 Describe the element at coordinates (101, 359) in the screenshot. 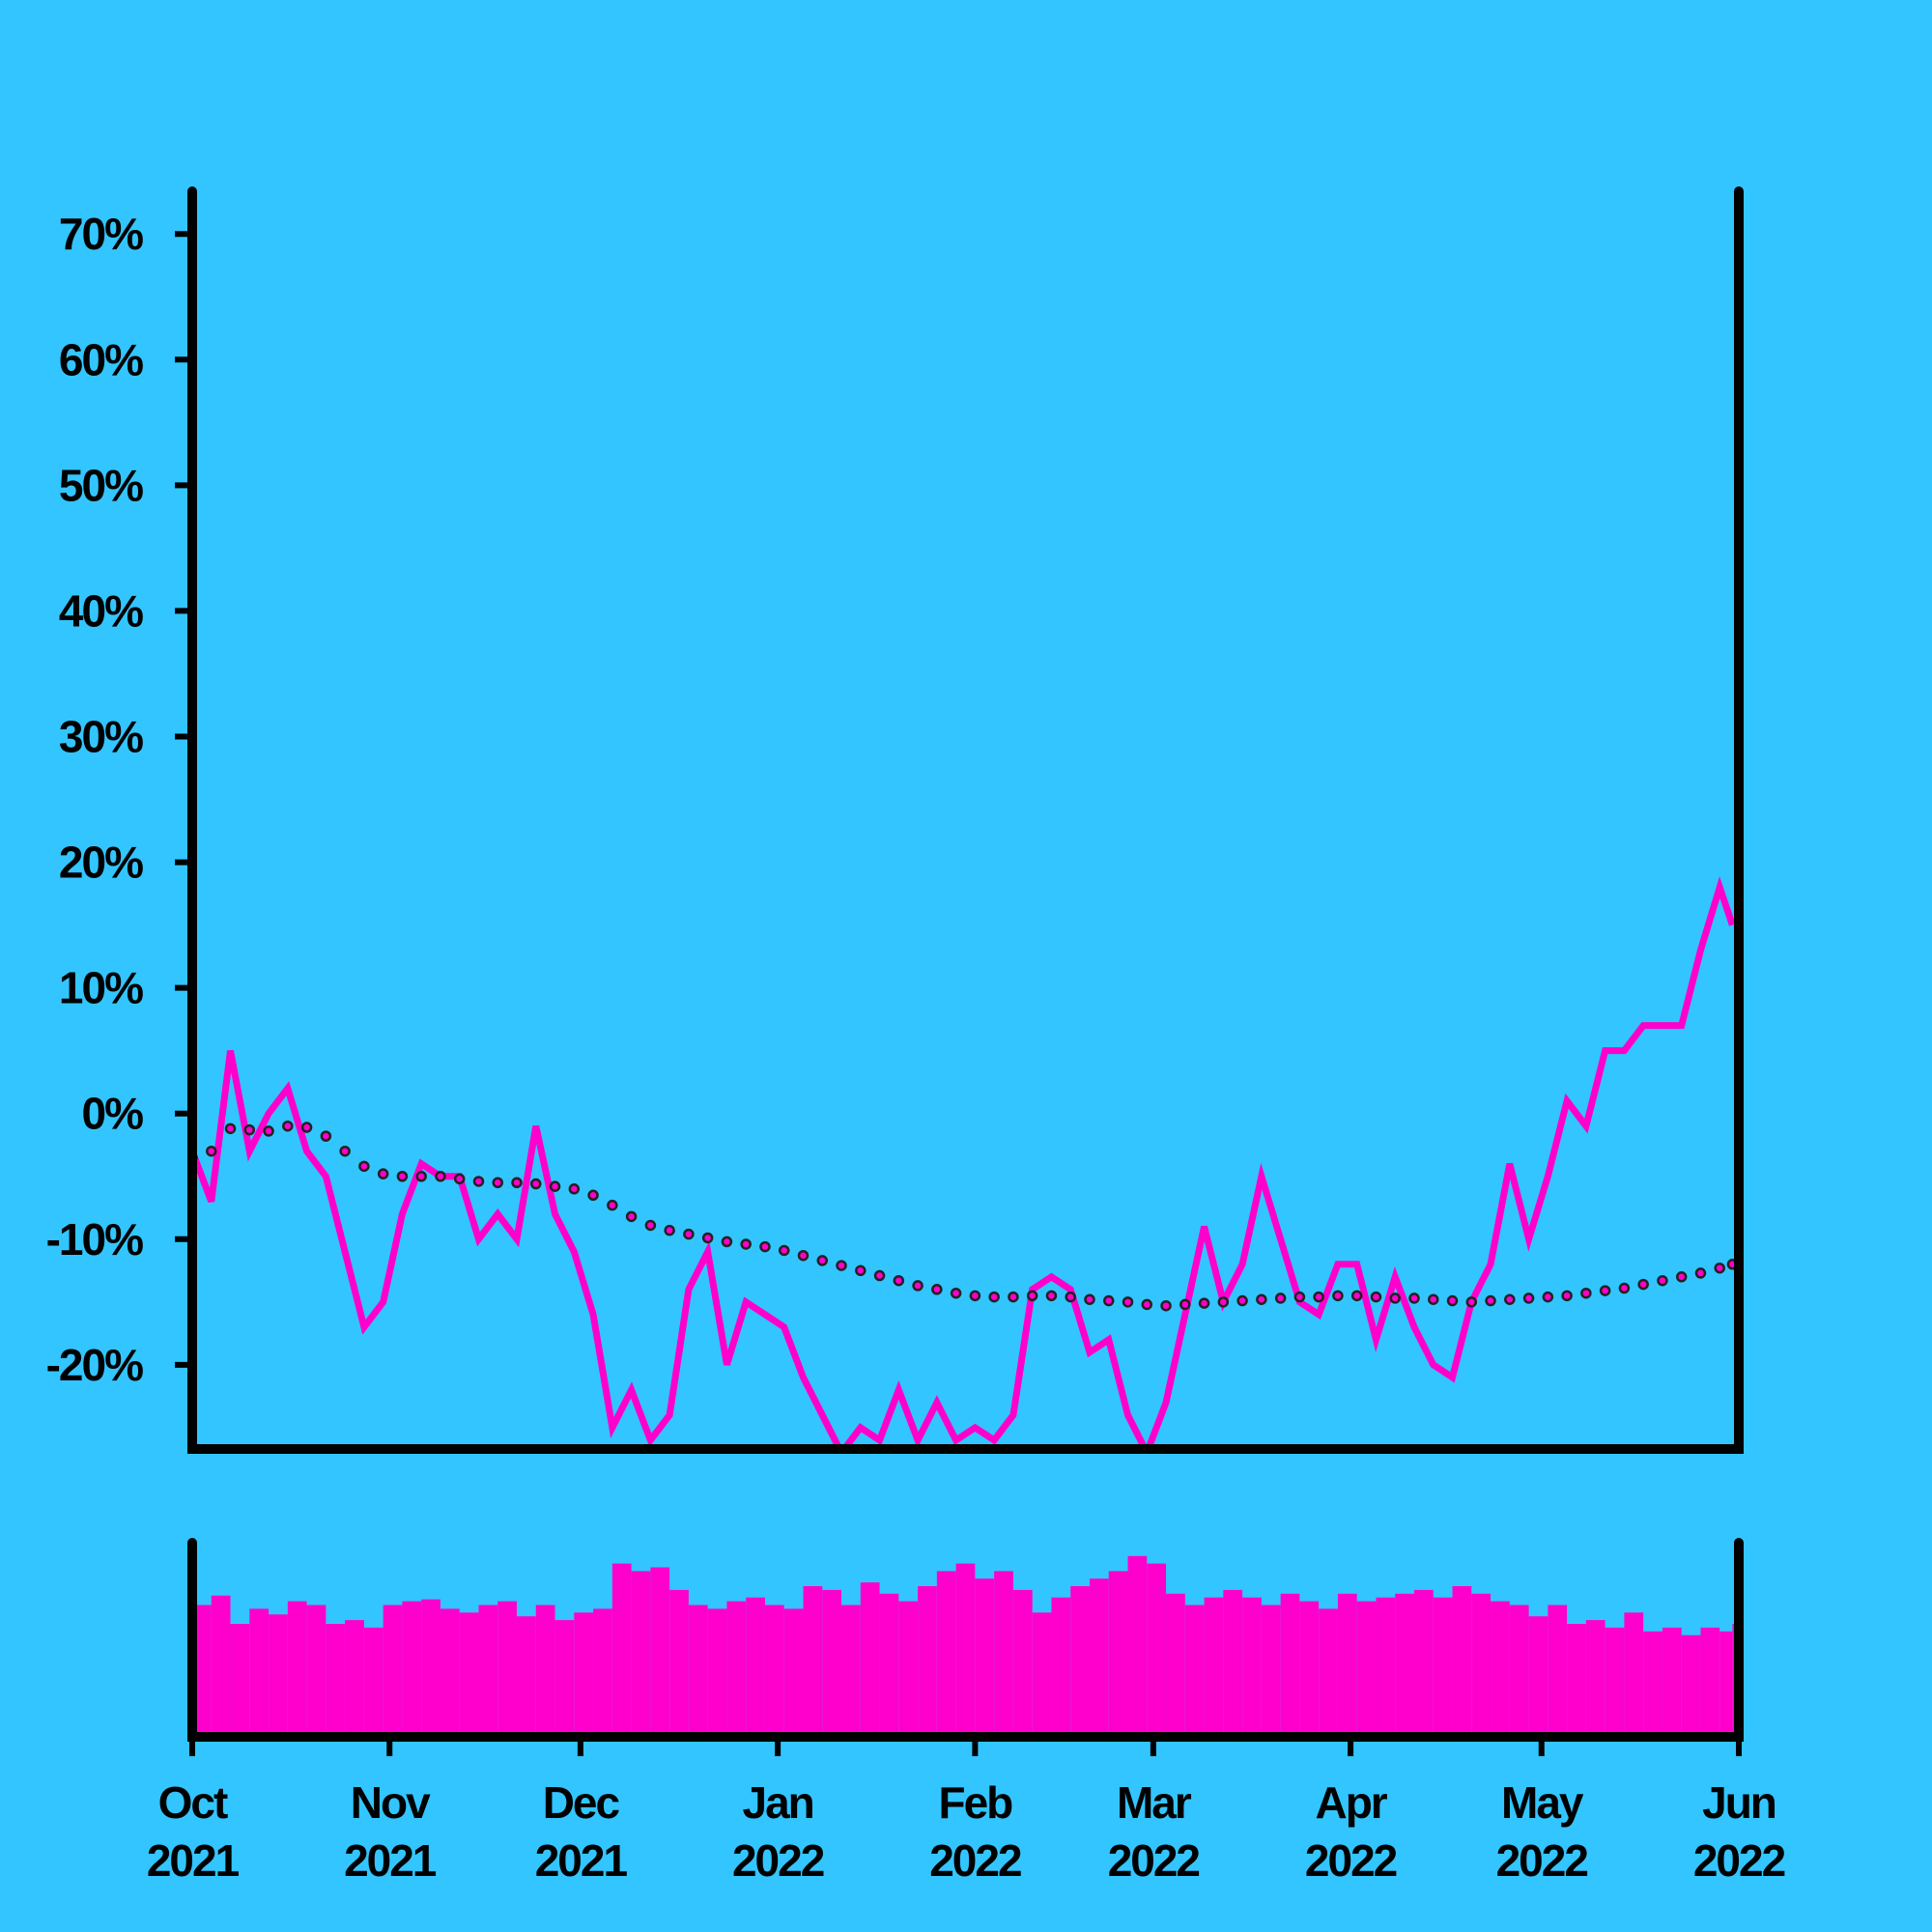

I see `y-tick-label: 60%` at that location.